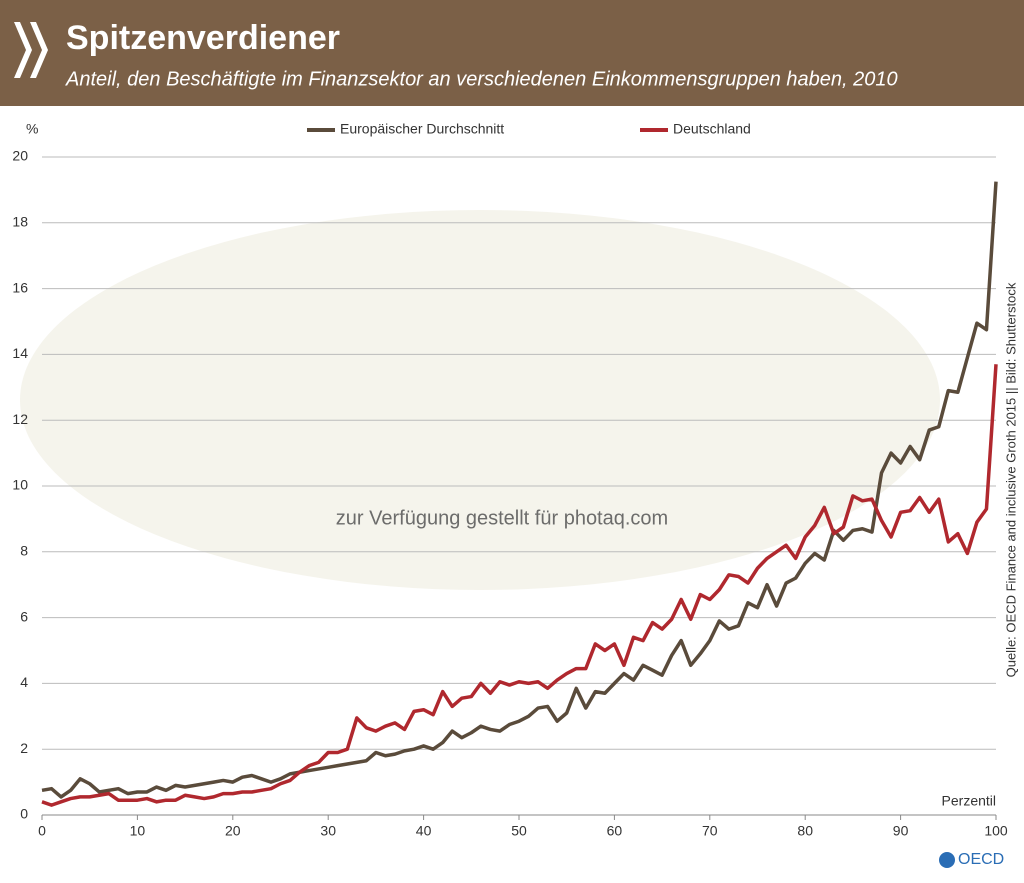  Describe the element at coordinates (233, 831) in the screenshot. I see `x-tick-label: 20` at that location.